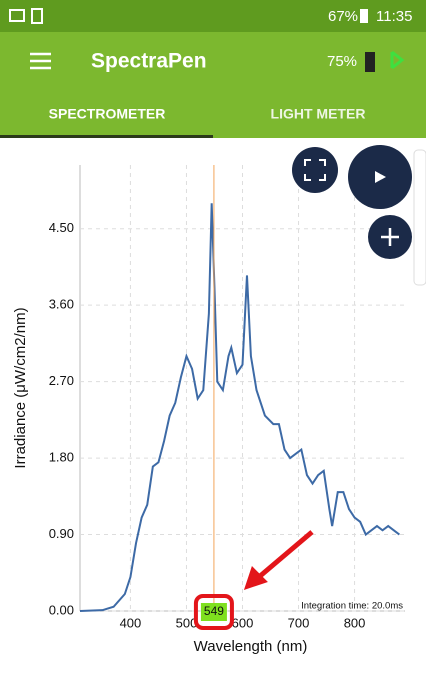  What do you see at coordinates (394, 16) in the screenshot?
I see `status-time: 11:35` at bounding box center [394, 16].